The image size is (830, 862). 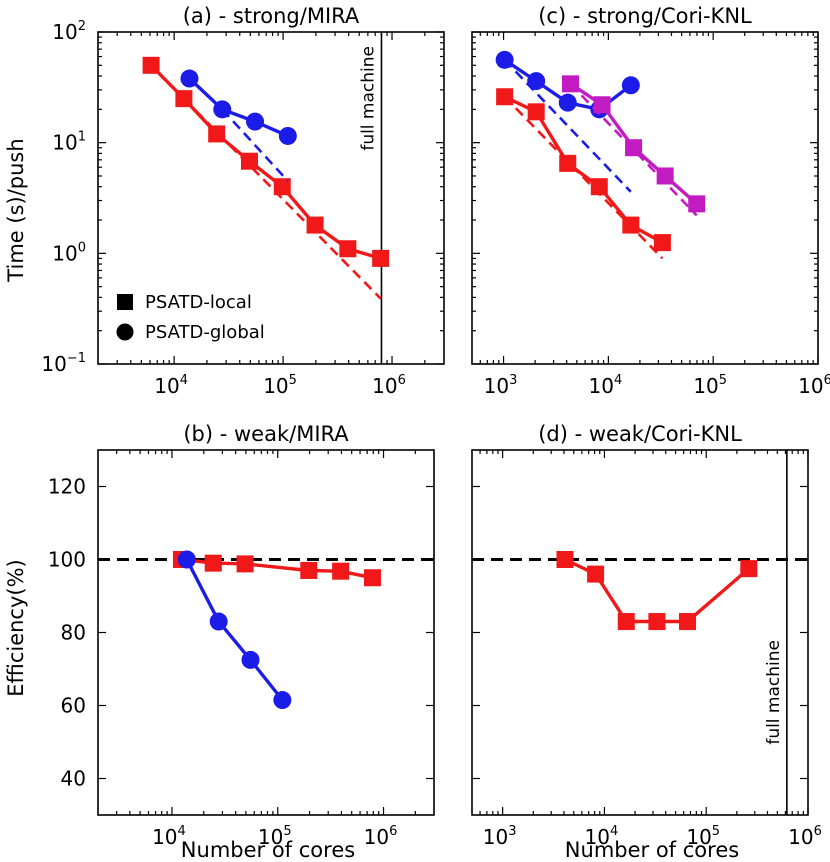 I want to click on legend-circle-icon, so click(x=125, y=332).